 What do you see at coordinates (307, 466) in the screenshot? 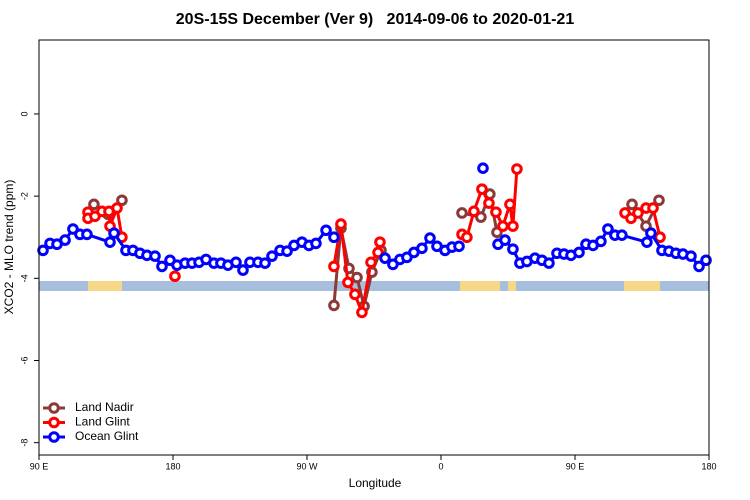
I see `x-tick-label: 90 W` at bounding box center [307, 466].